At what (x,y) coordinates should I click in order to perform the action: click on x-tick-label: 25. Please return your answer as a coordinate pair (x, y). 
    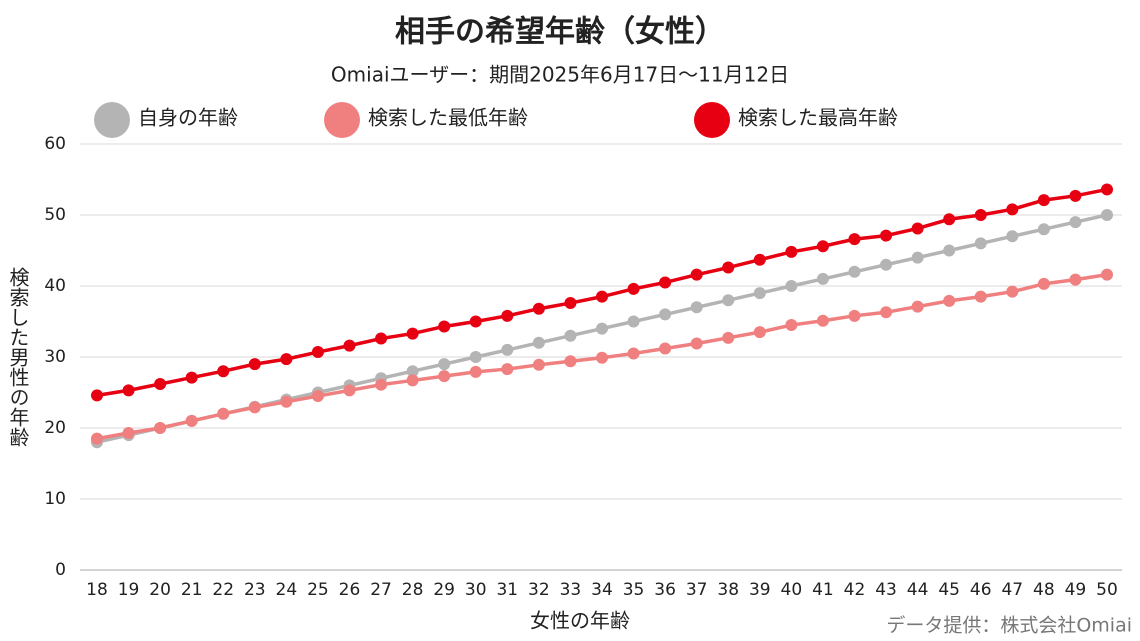
    Looking at the image, I should click on (318, 590).